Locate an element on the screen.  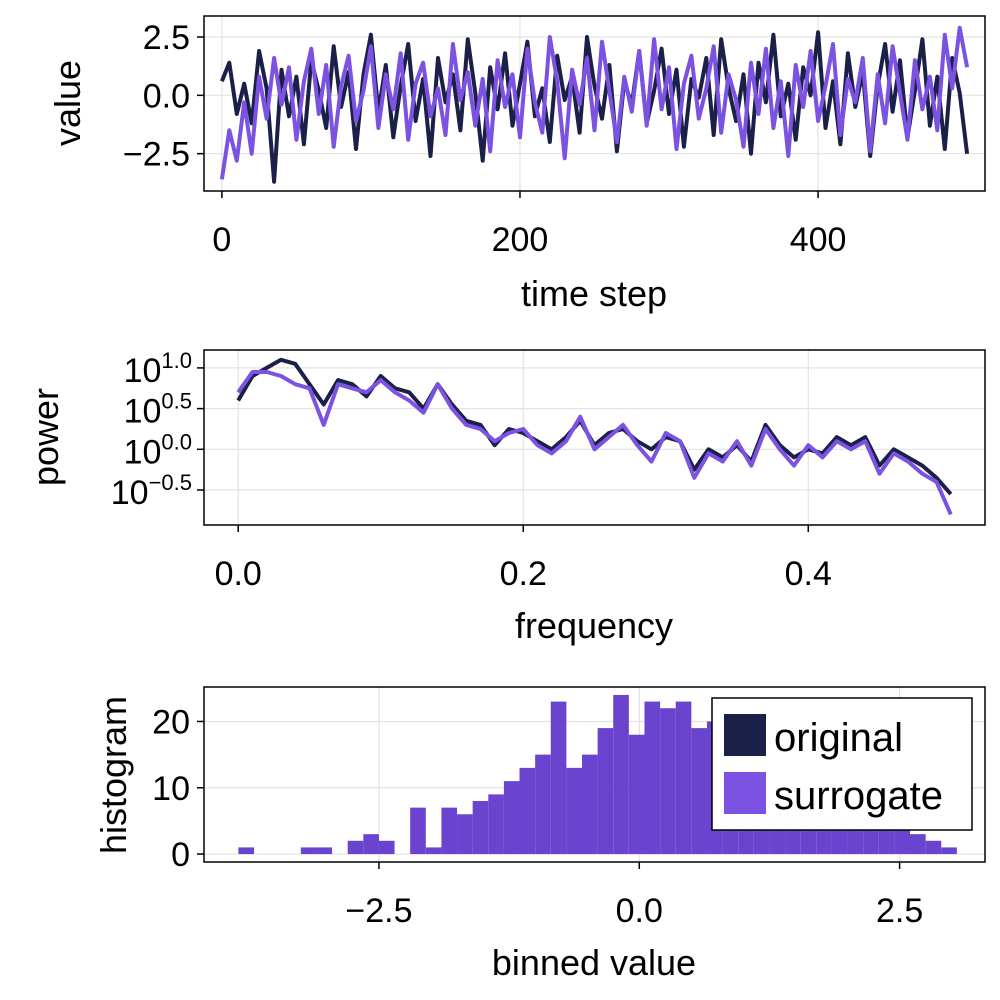
time-series-xlabel: time step is located at coordinates (594, 293).